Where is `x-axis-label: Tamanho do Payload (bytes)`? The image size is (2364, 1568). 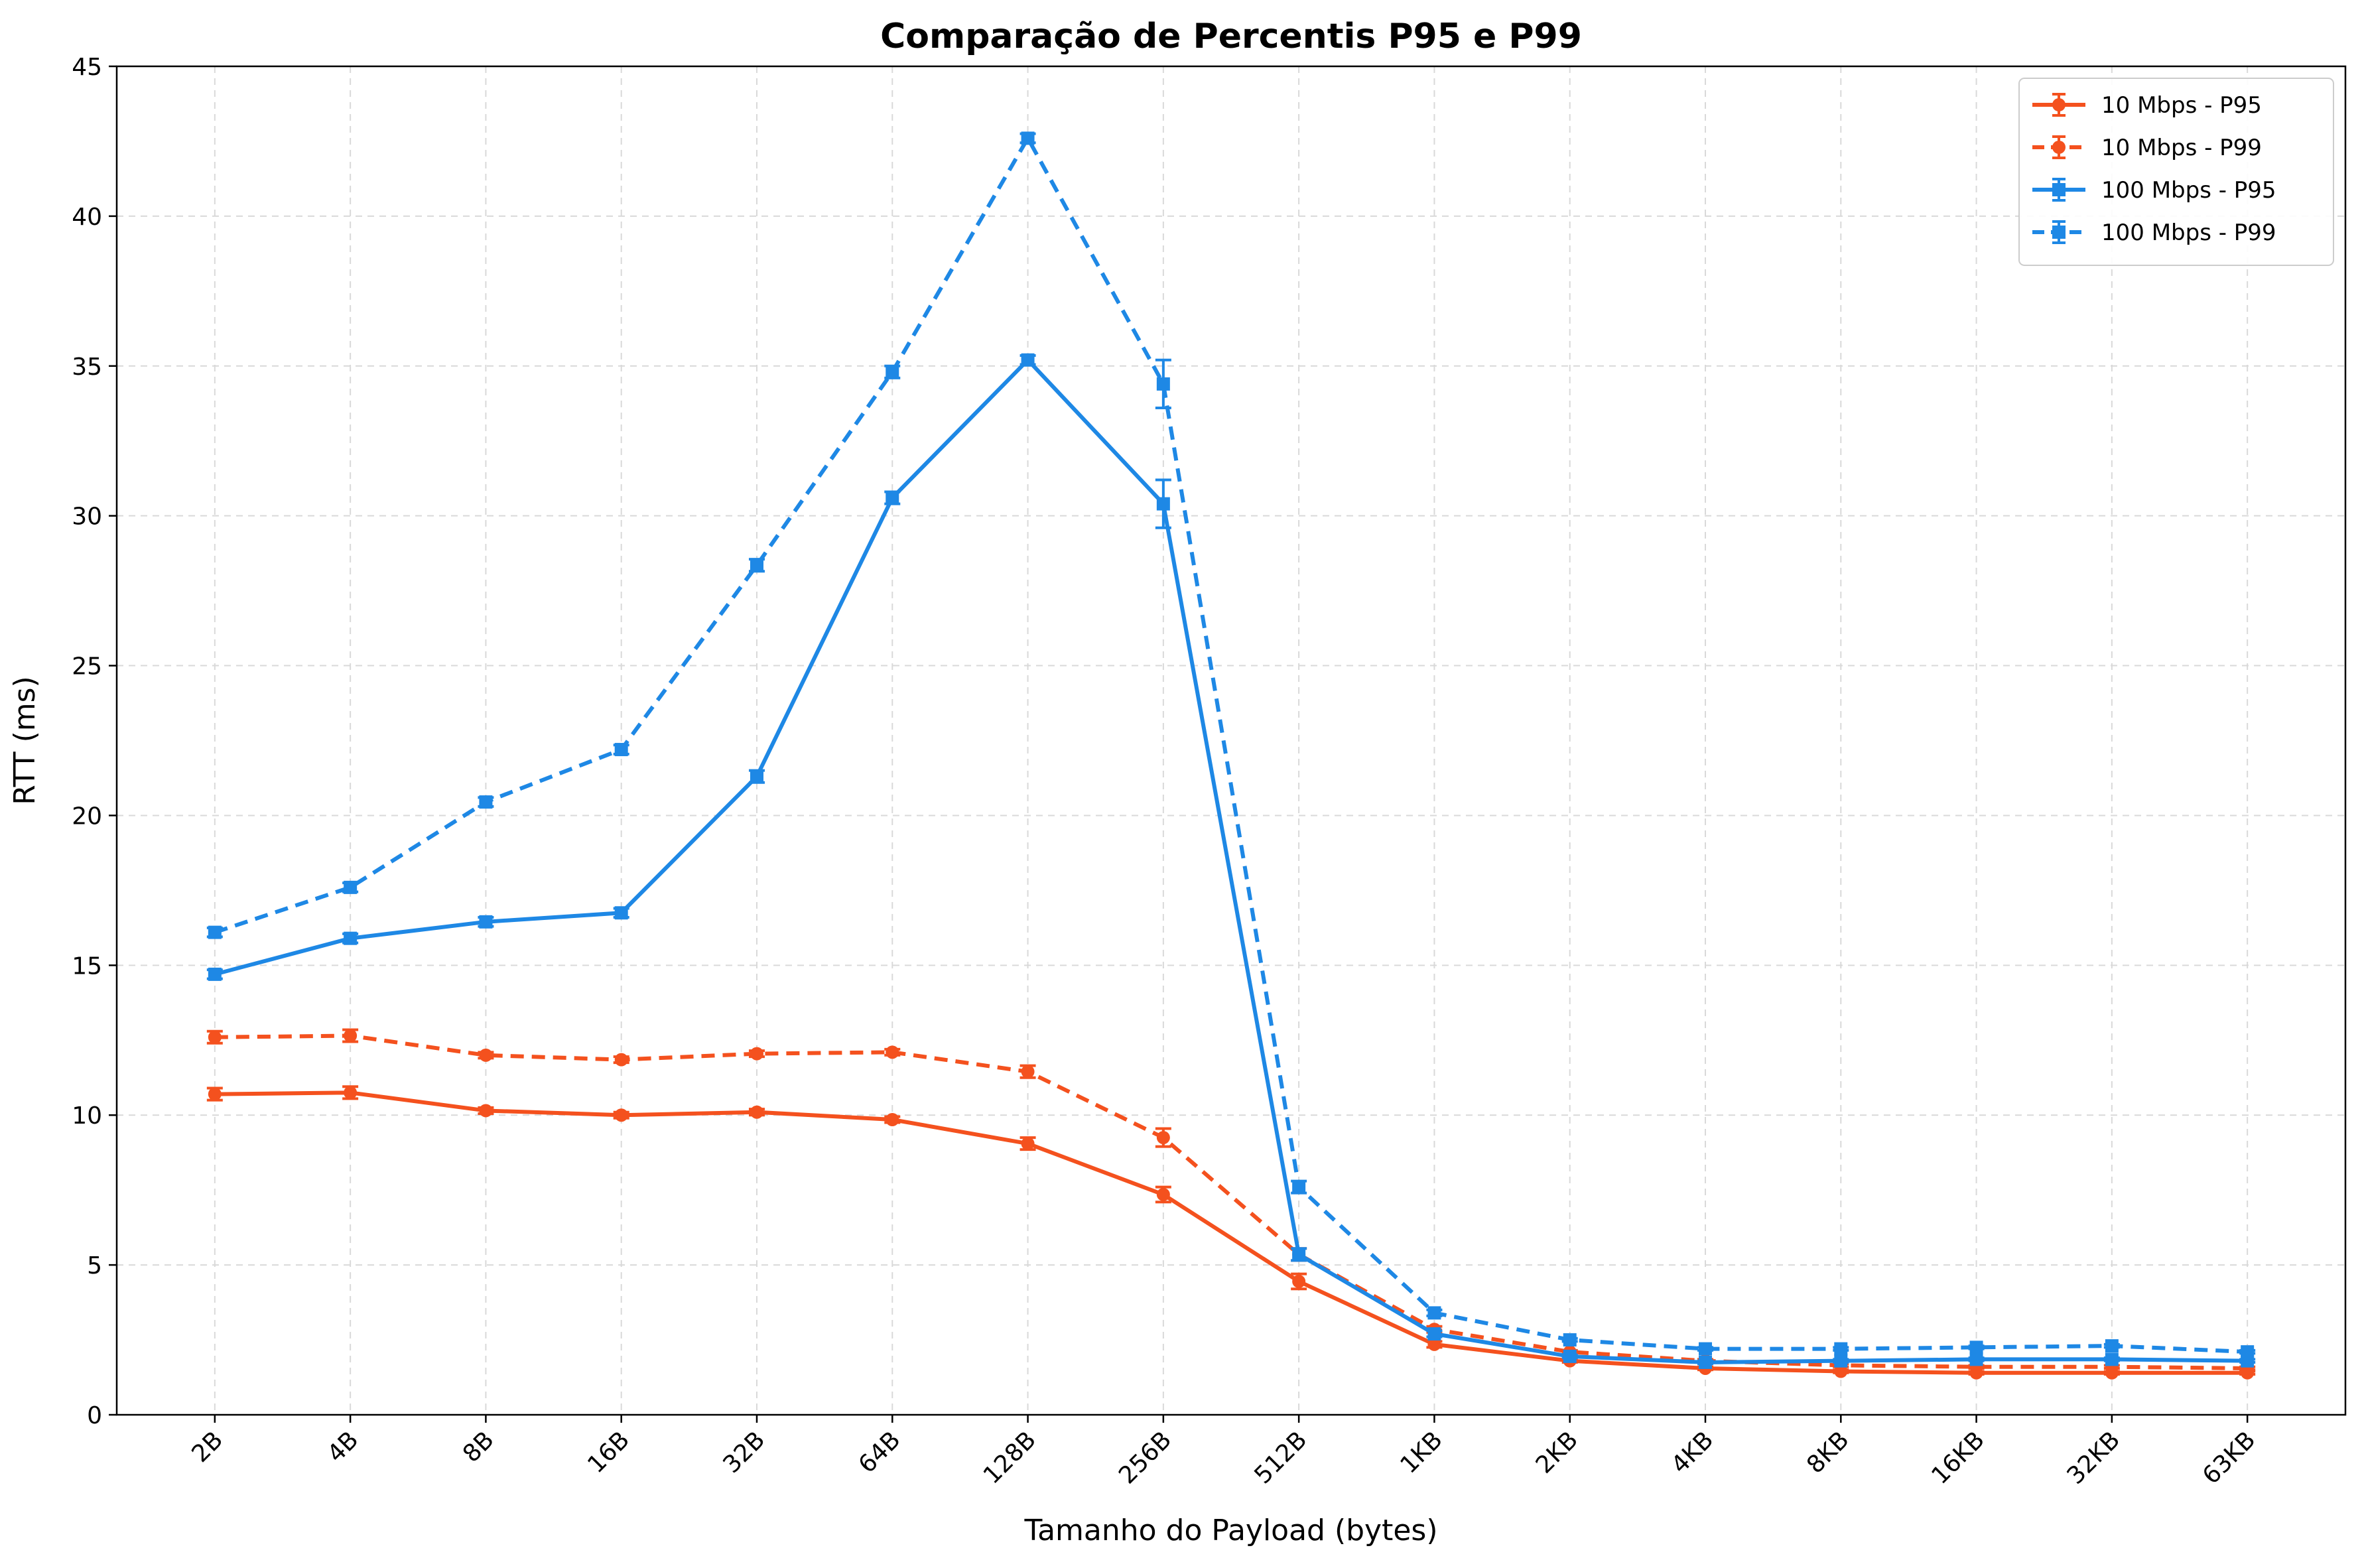 x-axis-label: Tamanho do Payload (bytes) is located at coordinates (1230, 1531).